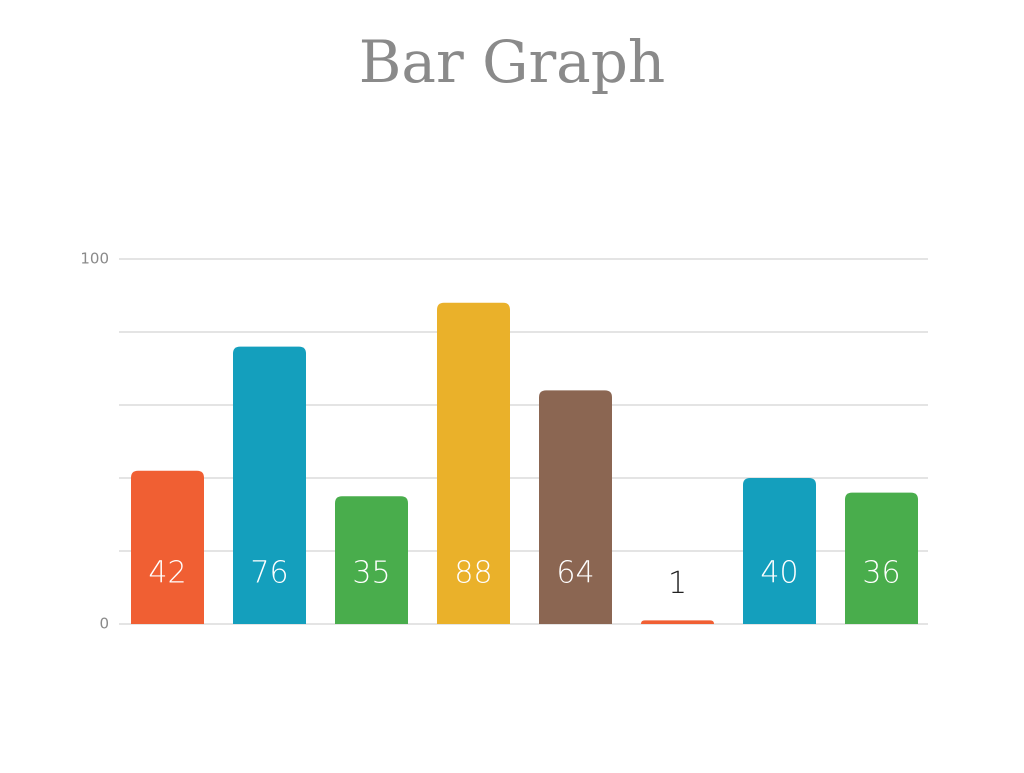  What do you see at coordinates (167, 573) in the screenshot?
I see `value-label: 42` at bounding box center [167, 573].